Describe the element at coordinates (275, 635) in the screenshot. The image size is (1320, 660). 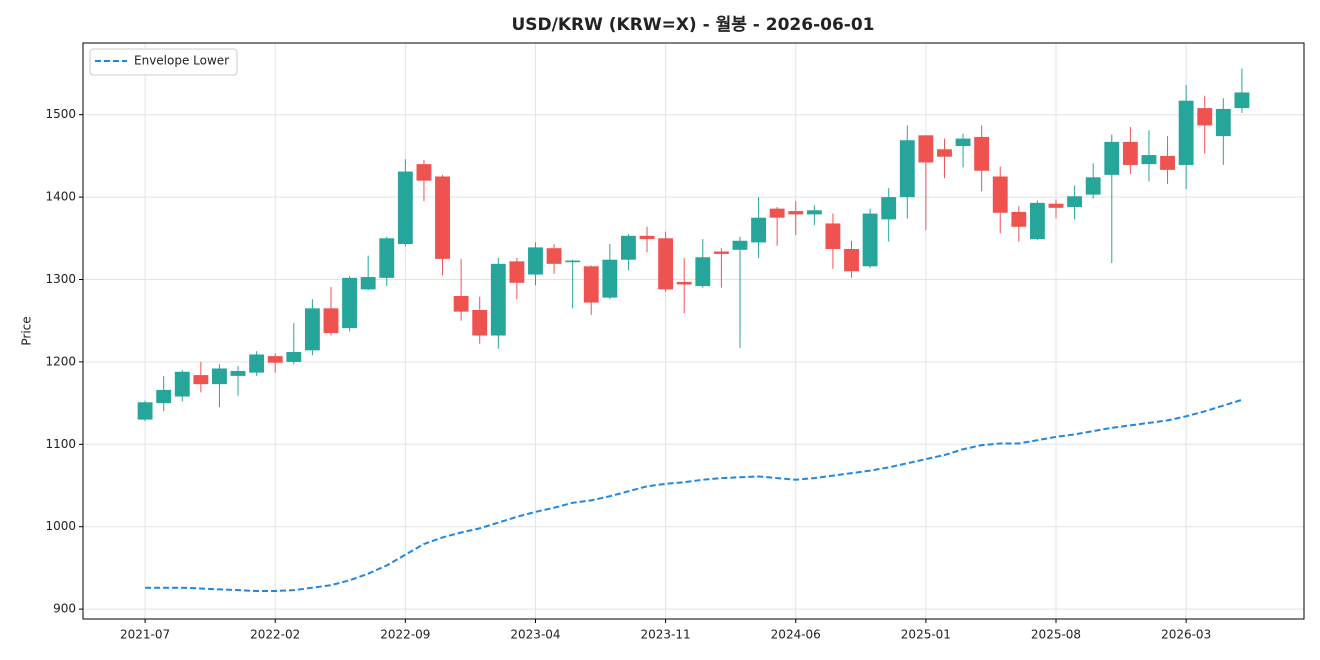
I see `x-tick-label: 2022-02` at that location.